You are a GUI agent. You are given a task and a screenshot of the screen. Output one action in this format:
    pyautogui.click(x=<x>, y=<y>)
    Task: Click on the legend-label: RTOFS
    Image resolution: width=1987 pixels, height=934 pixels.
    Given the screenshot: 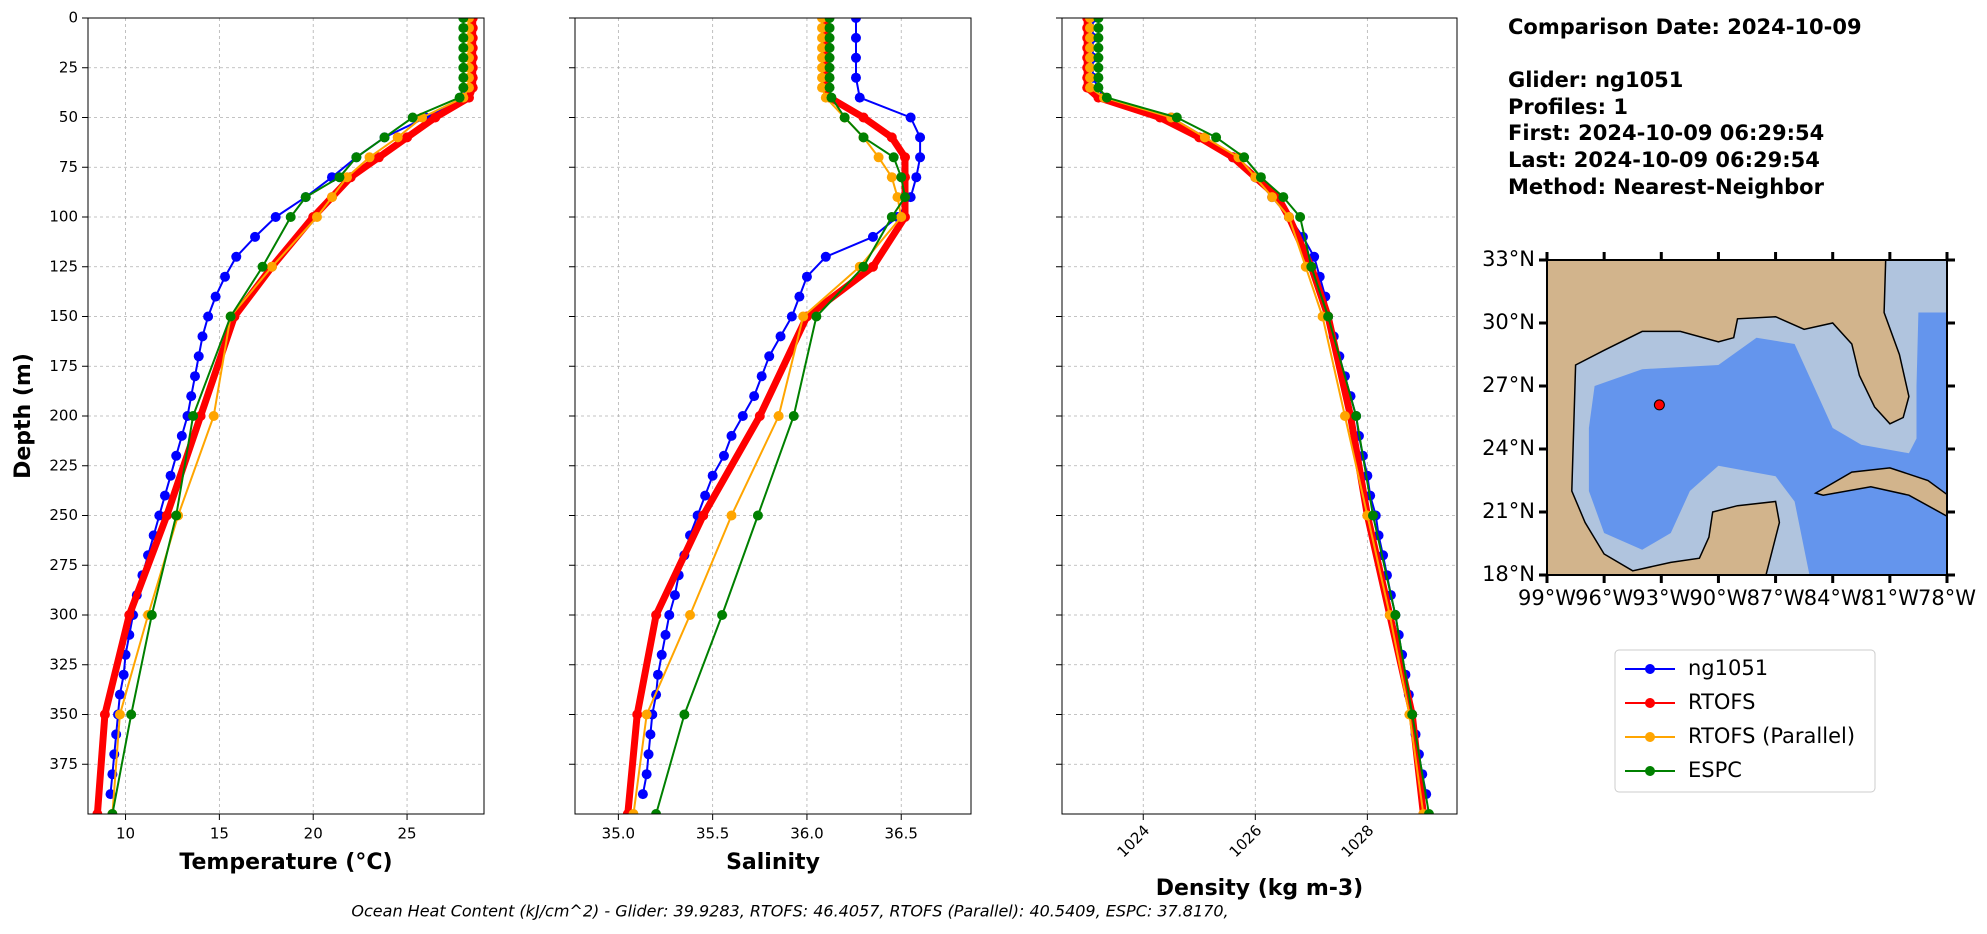 What is the action you would take?
    pyautogui.click(x=1721, y=702)
    